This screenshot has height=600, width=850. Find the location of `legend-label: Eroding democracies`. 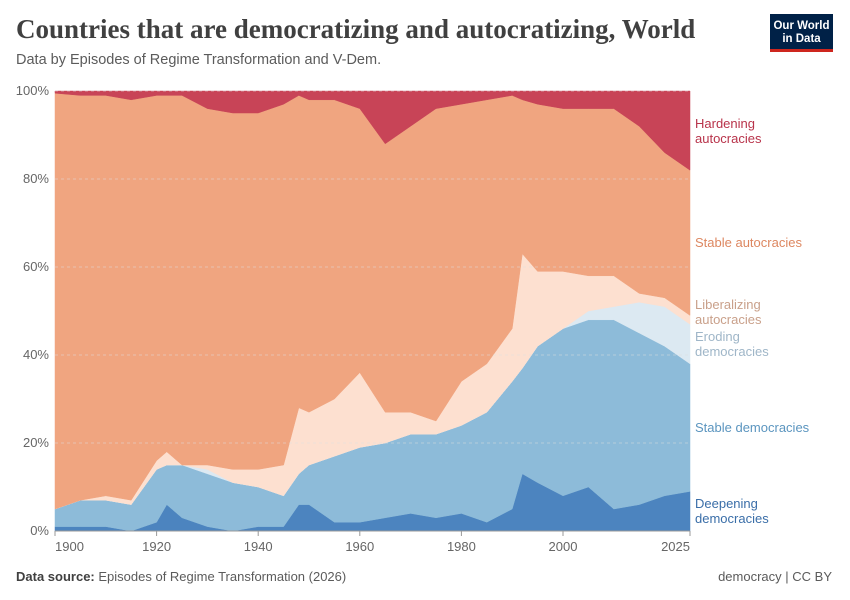

legend-label: Eroding democracies is located at coordinates (732, 344).